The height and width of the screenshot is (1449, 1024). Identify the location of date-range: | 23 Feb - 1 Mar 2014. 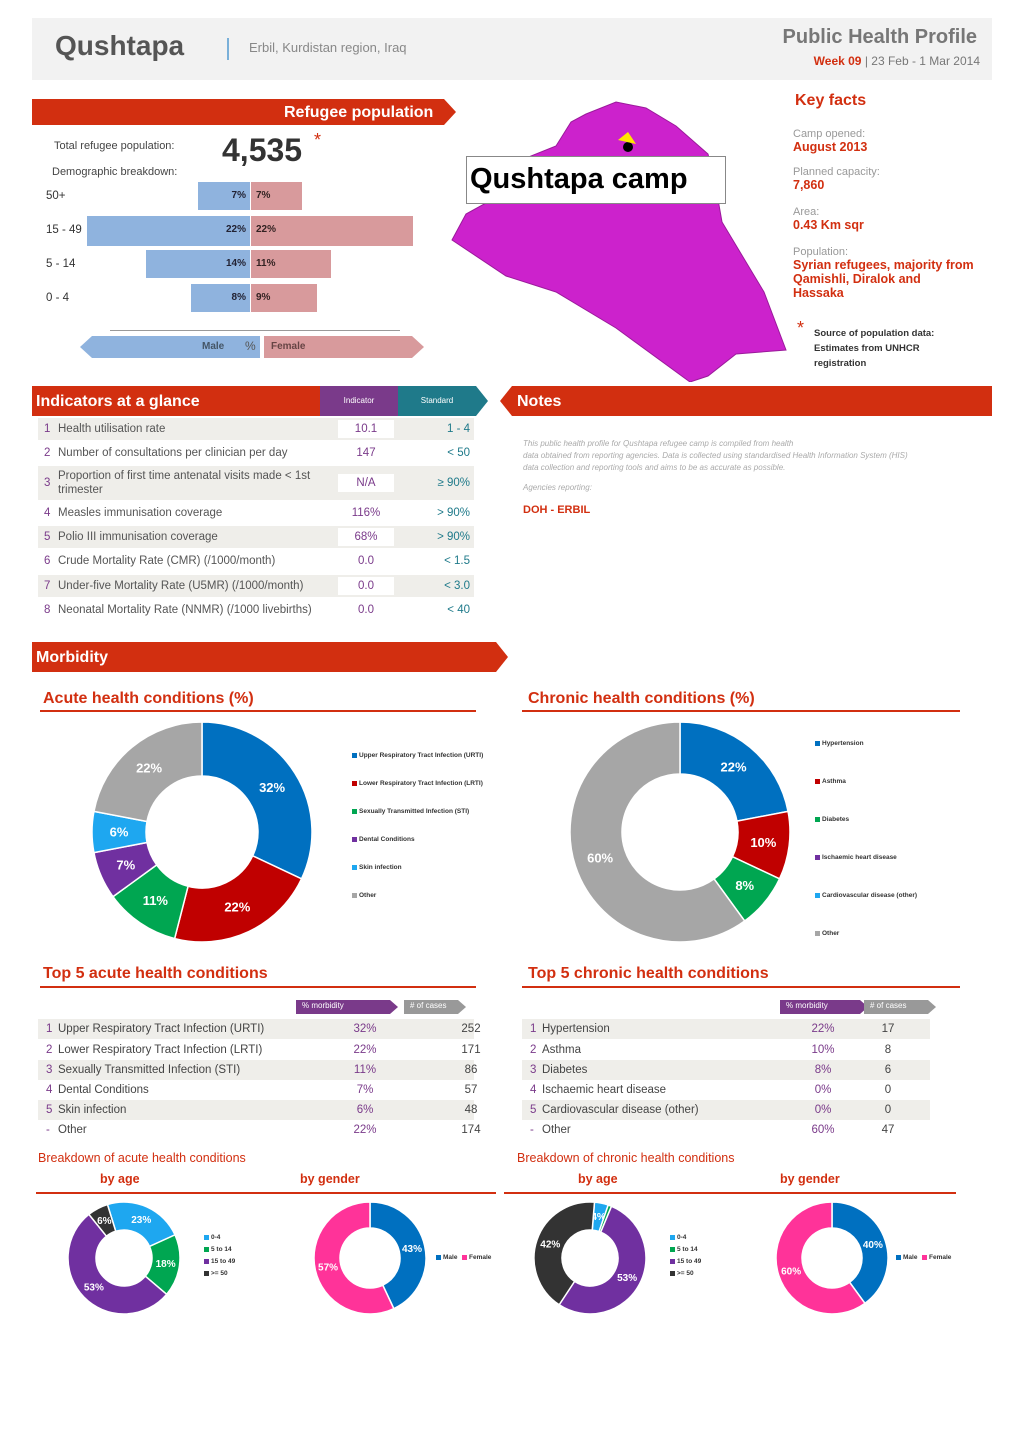
(922, 61).